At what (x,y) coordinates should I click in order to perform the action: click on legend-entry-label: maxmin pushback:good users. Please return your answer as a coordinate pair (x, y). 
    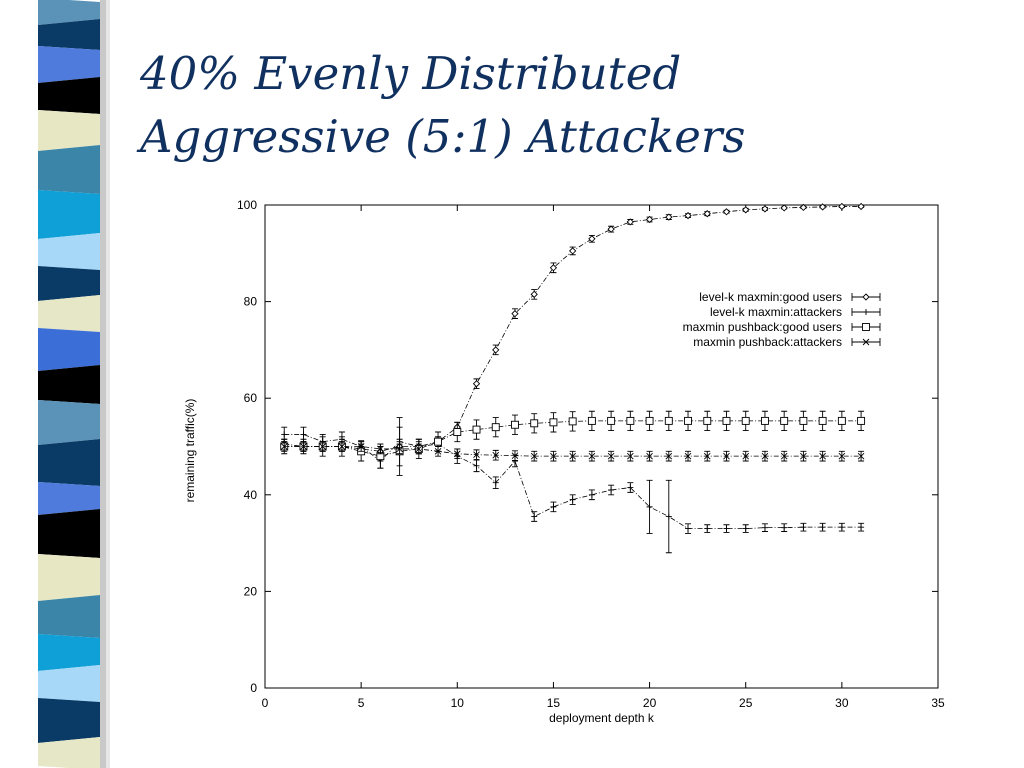
    Looking at the image, I should click on (762, 327).